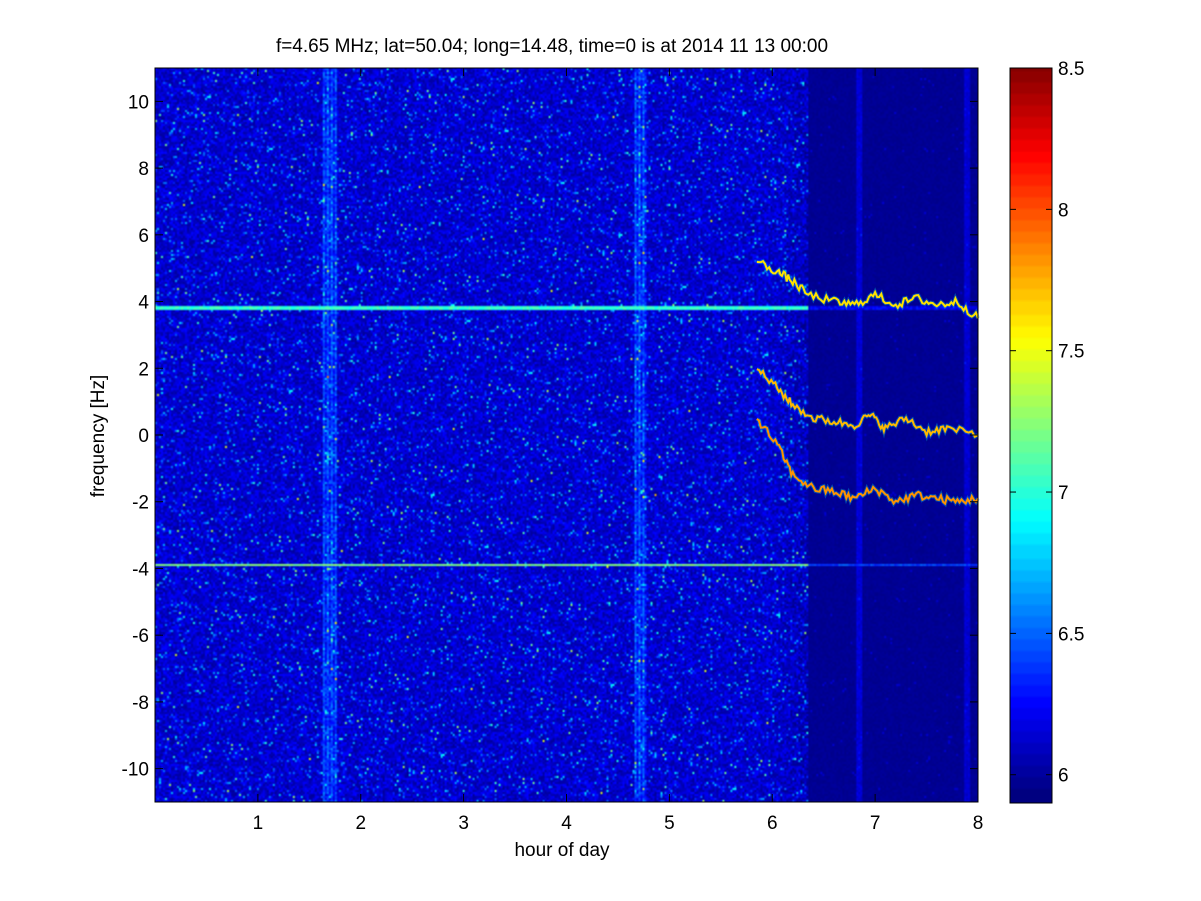 Image resolution: width=1201 pixels, height=901 pixels. Describe the element at coordinates (143, 436) in the screenshot. I see `y-tick-label: 0` at that location.